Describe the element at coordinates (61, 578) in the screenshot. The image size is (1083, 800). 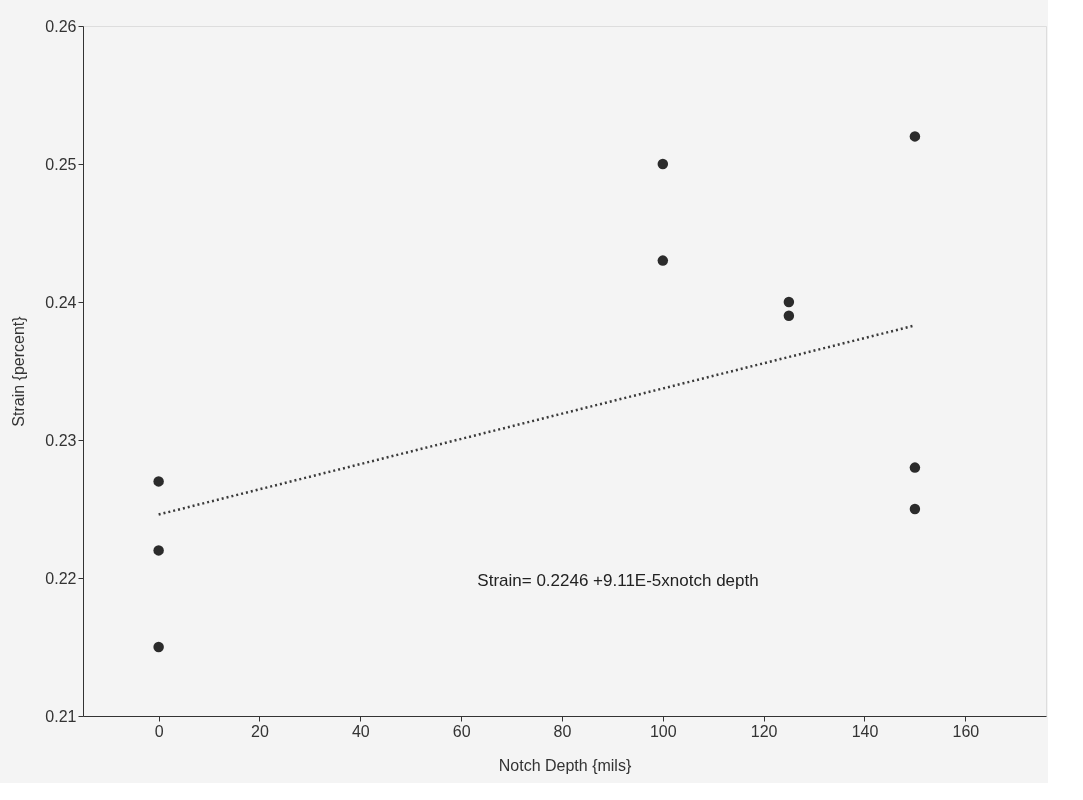
I see `y-tick-label: 0.22` at that location.